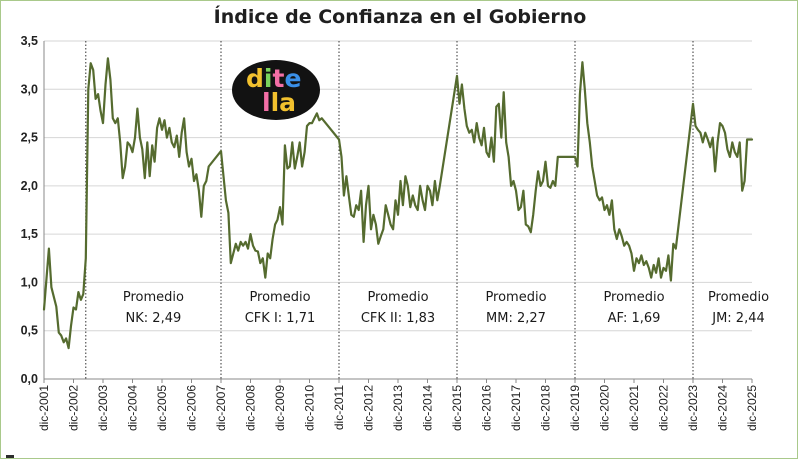 This screenshot has height=461, width=800. I want to click on x-tick-label: dic-2004, so click(133, 408).